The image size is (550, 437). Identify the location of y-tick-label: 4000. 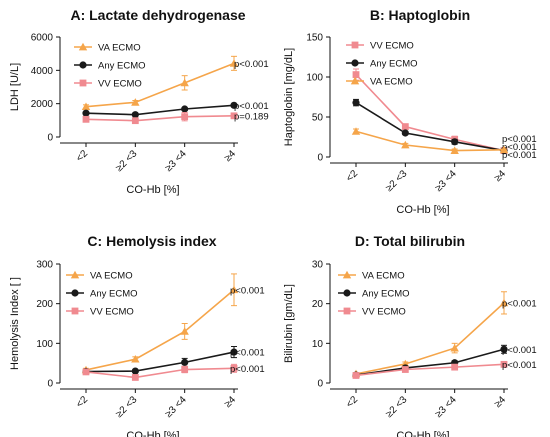
(42, 71).